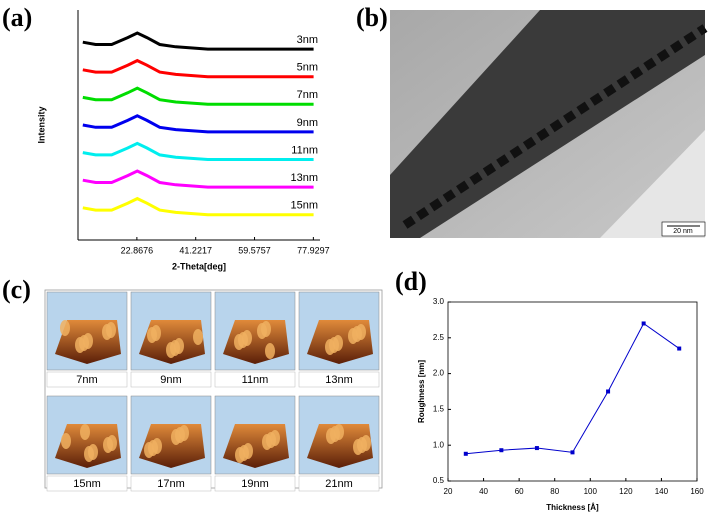  What do you see at coordinates (313, 250) in the screenshot?
I see `x-tick-label: 77.9297` at bounding box center [313, 250].